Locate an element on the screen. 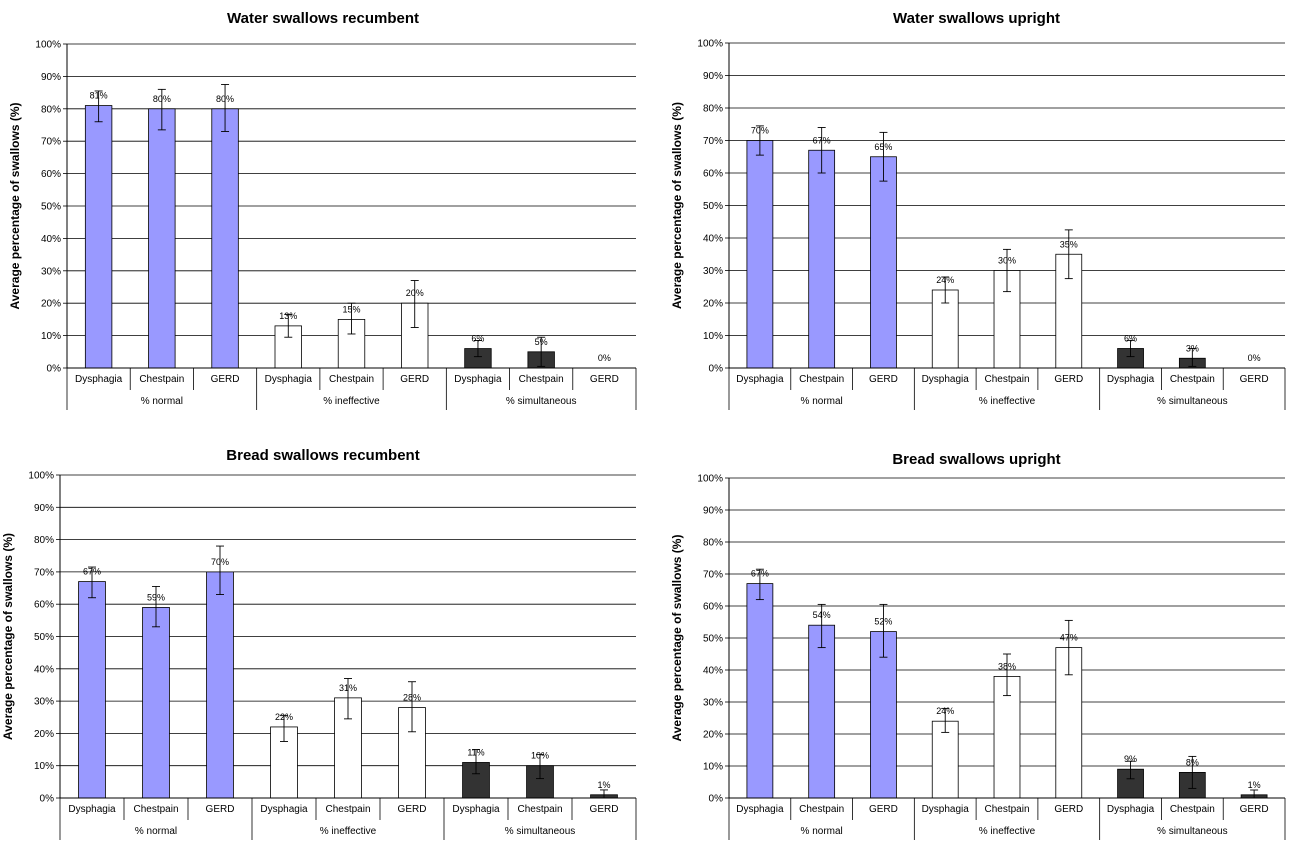  y-tick-label: 30% is located at coordinates (713, 271).